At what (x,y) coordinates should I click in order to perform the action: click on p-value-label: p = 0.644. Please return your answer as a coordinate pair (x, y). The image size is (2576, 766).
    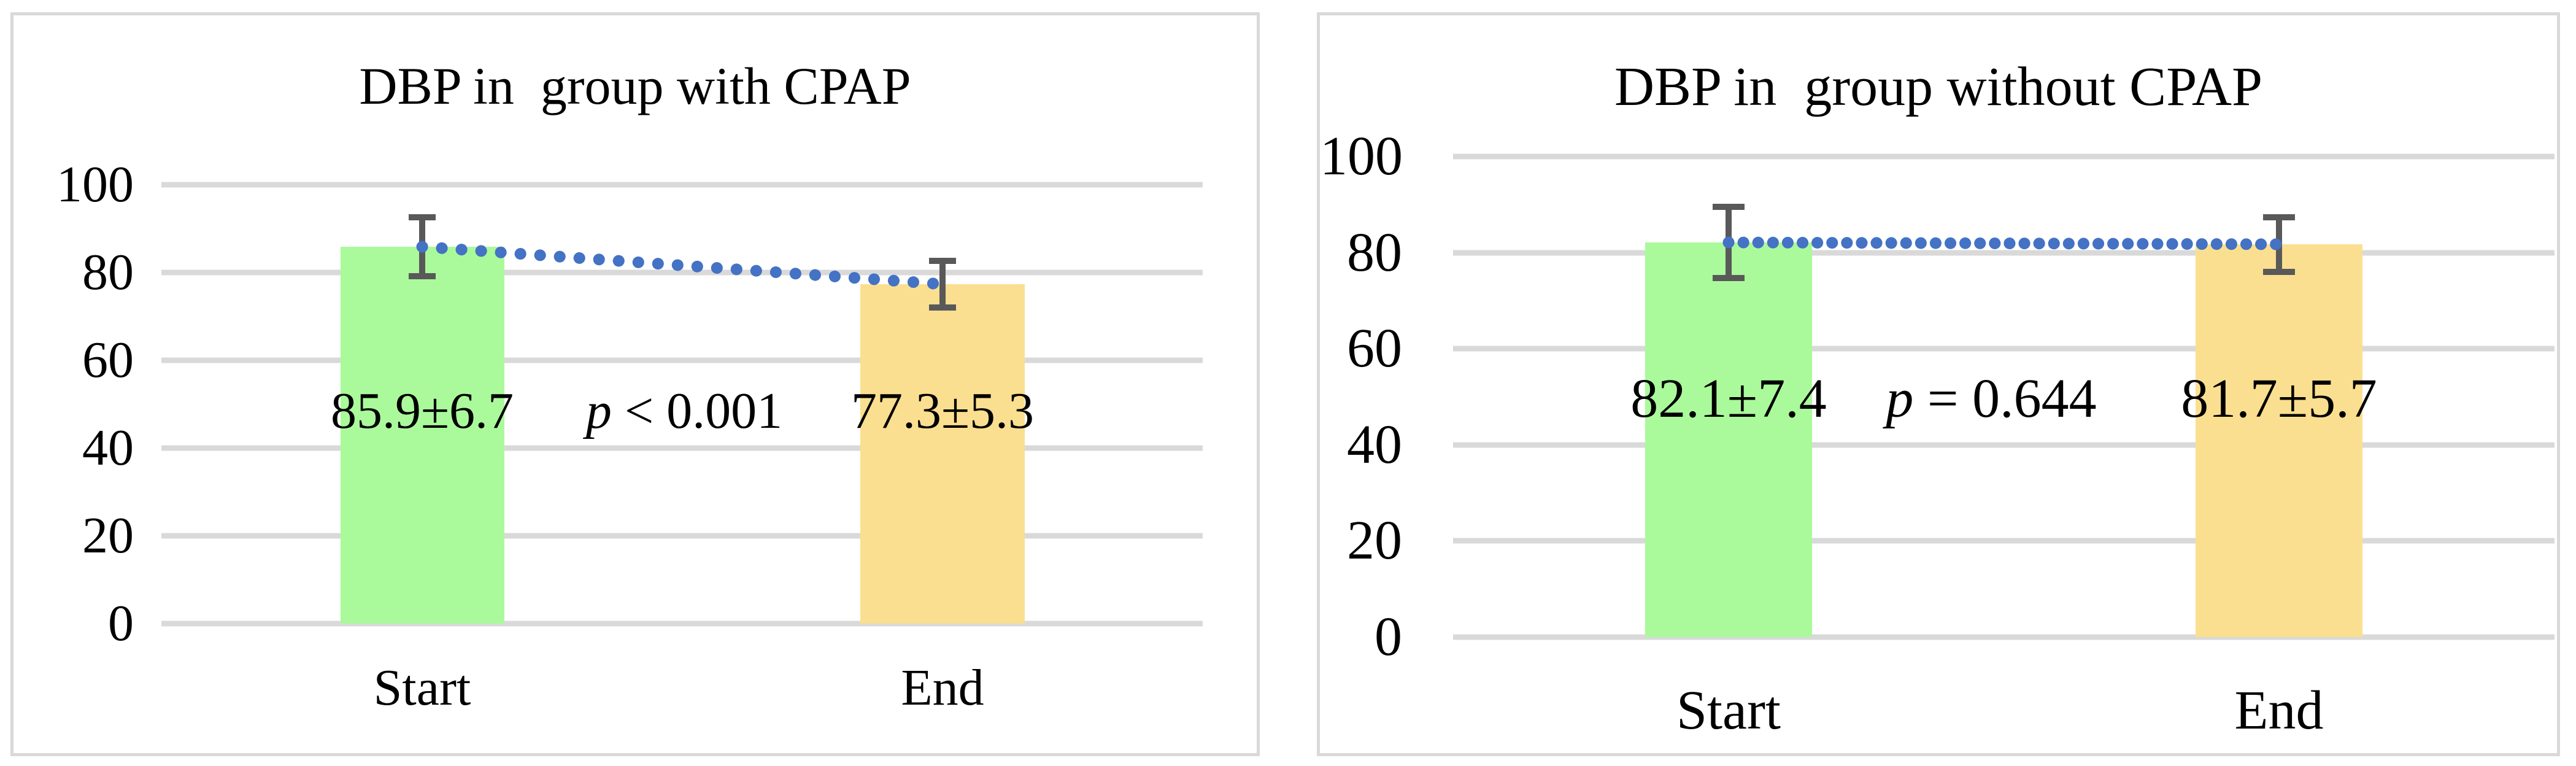
    Looking at the image, I should click on (1991, 399).